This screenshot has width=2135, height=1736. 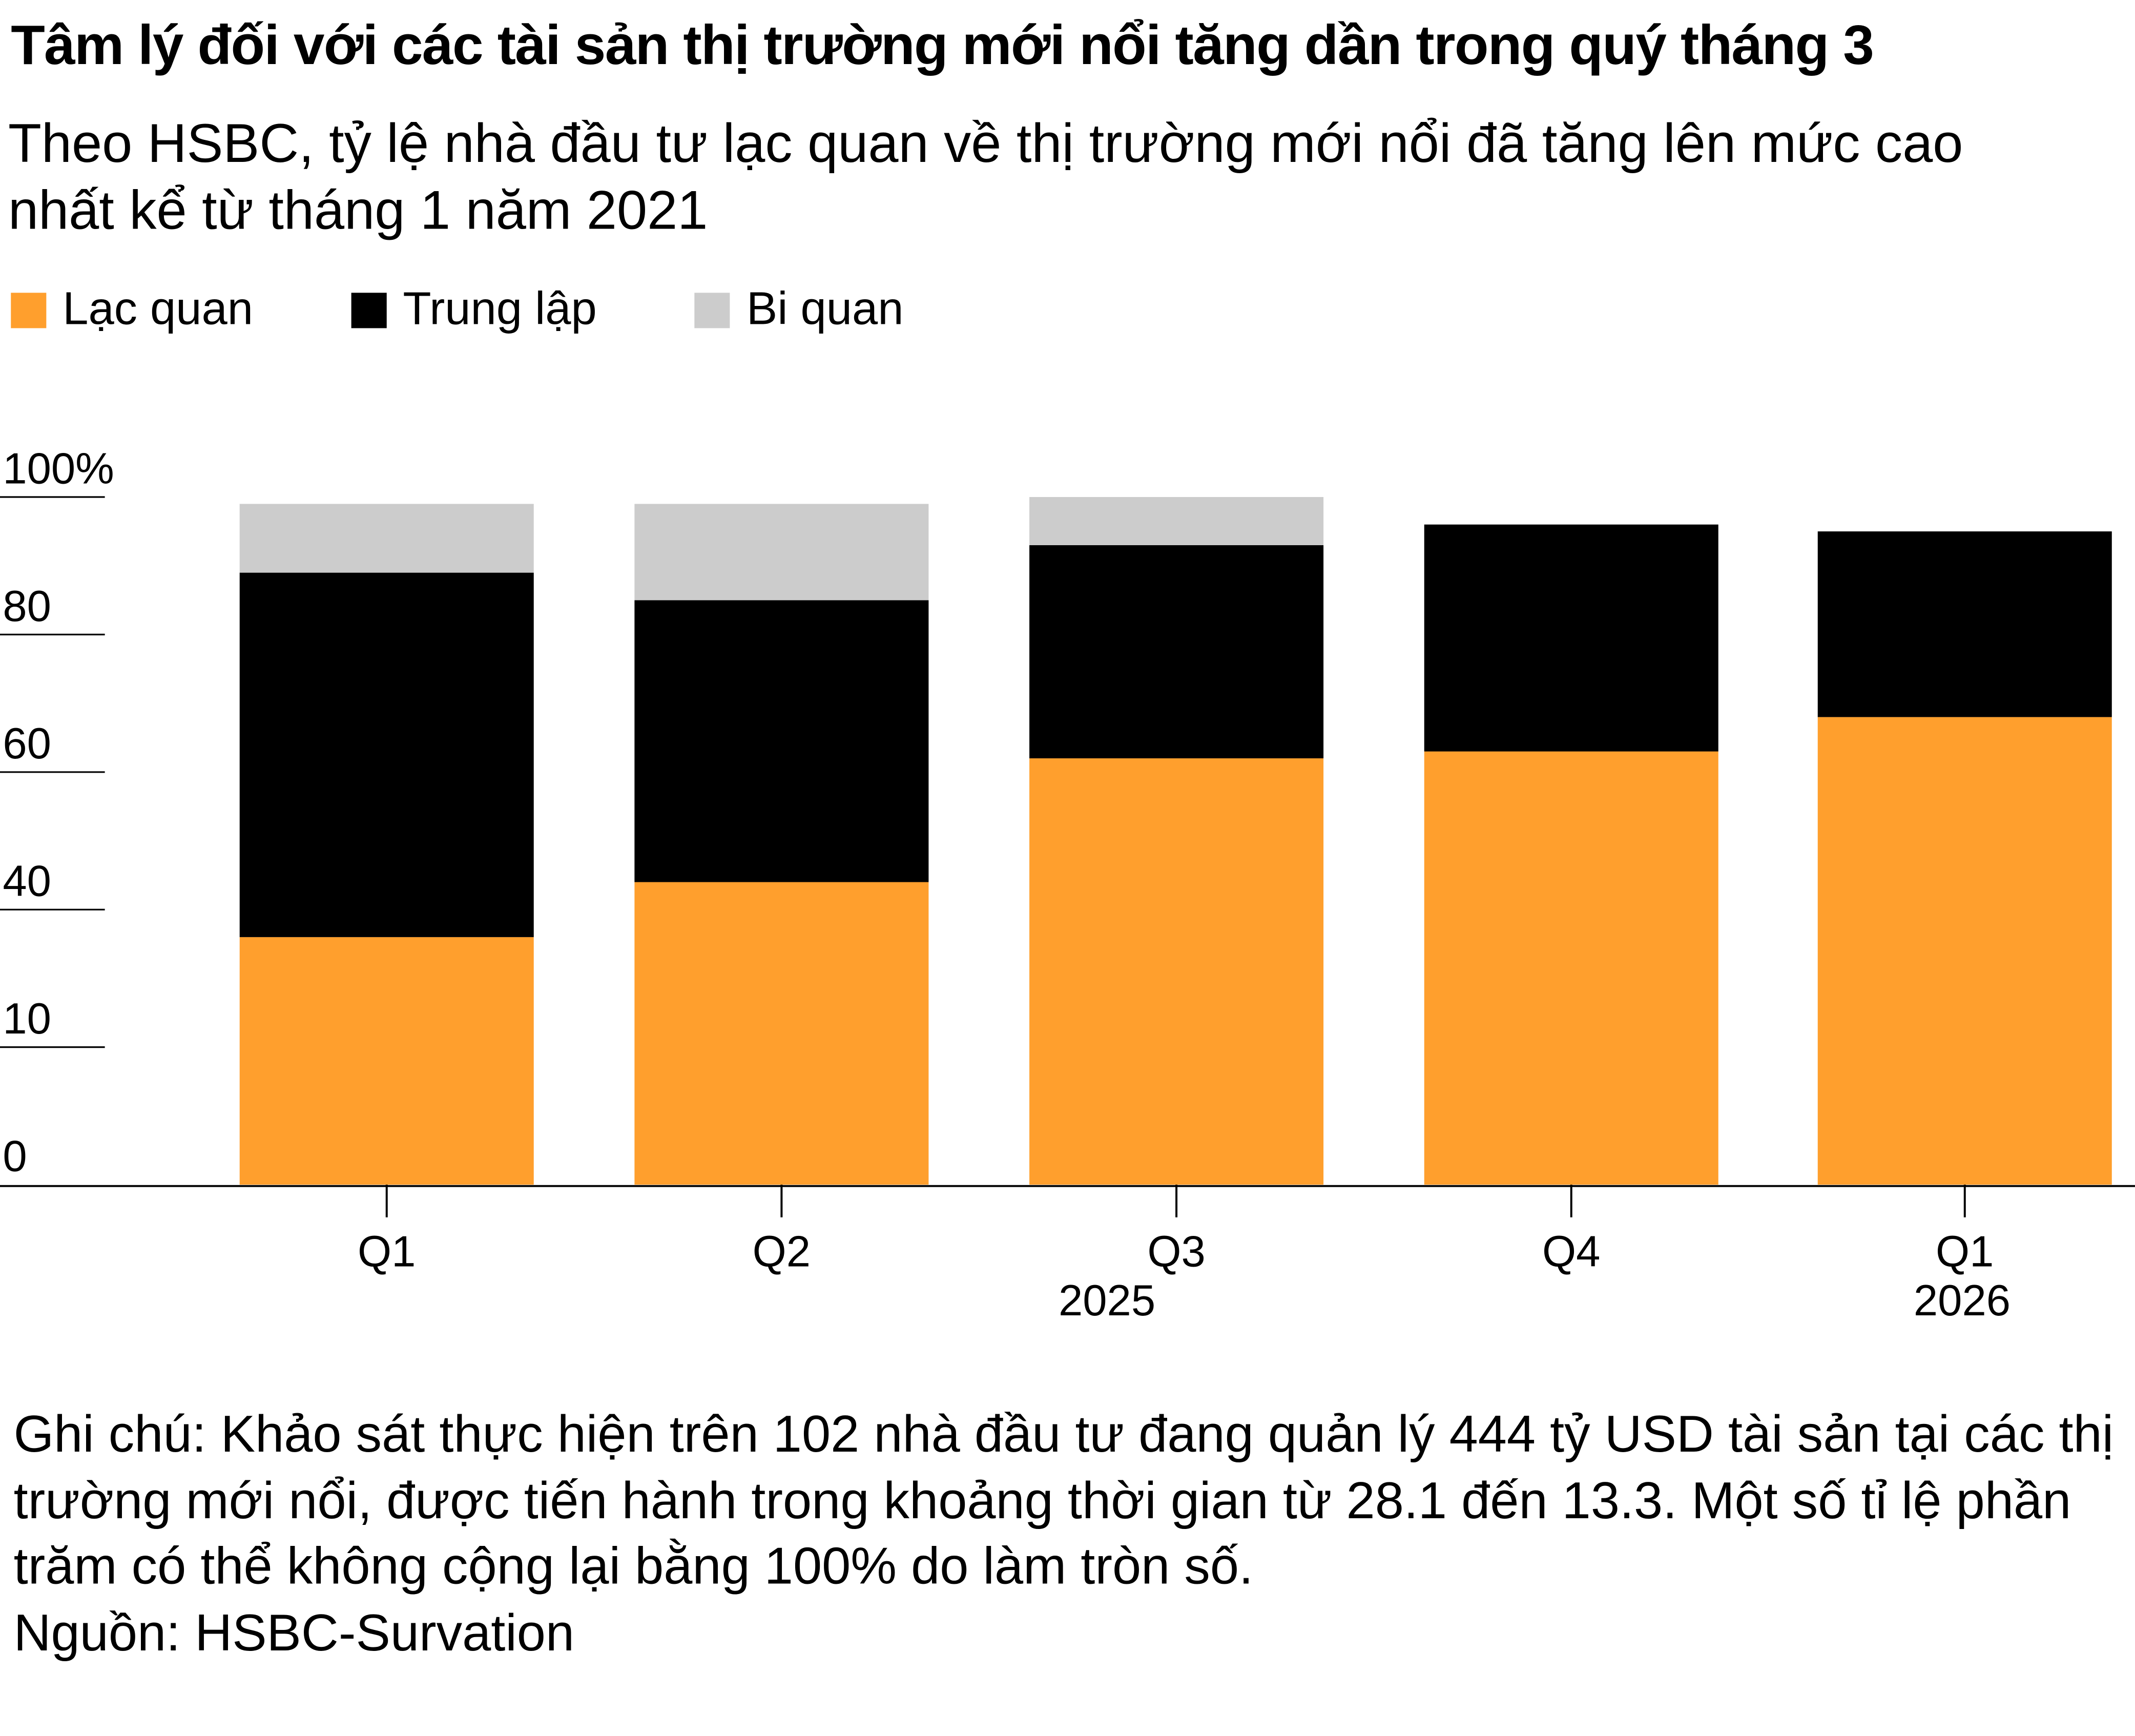 I want to click on legend-item-optimistic: Lạc quan, so click(x=132, y=310).